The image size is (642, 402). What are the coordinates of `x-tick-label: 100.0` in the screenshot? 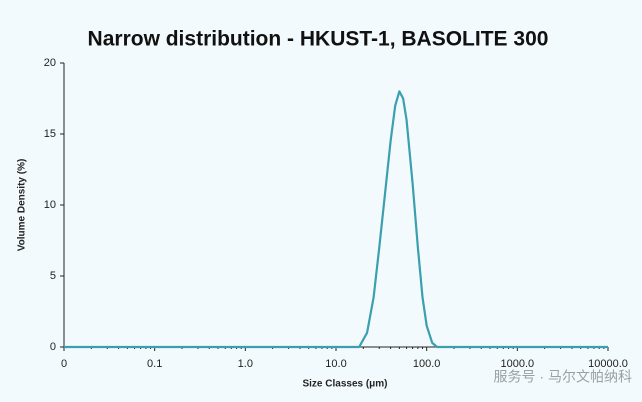 It's located at (427, 364).